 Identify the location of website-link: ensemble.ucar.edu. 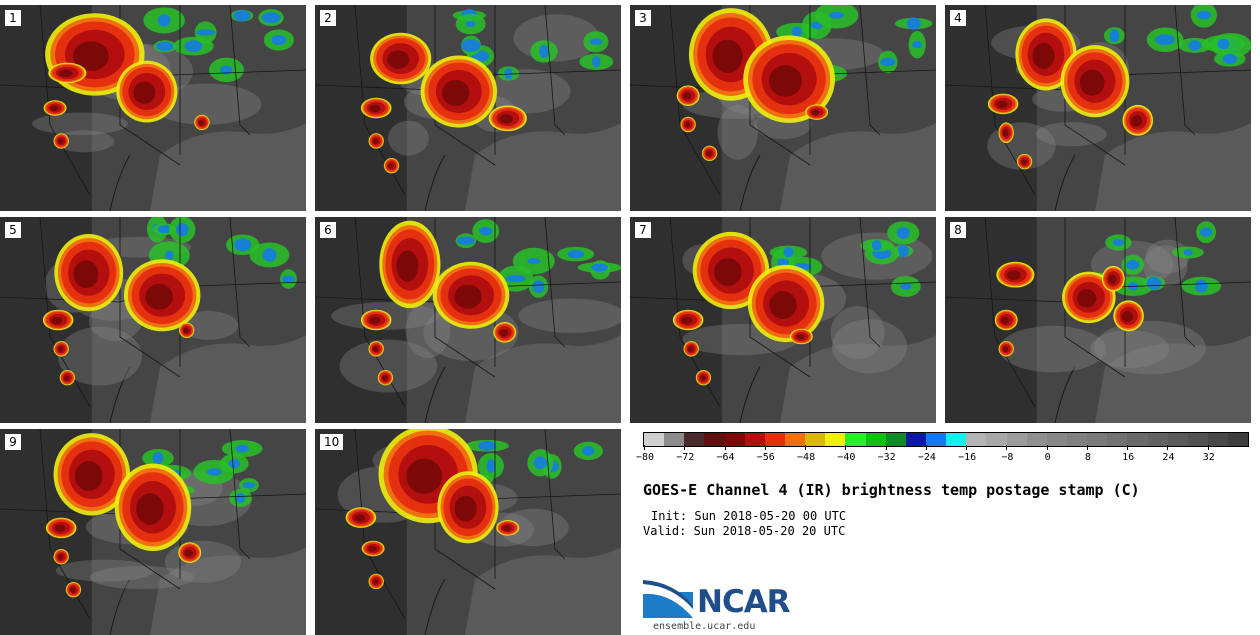
(704, 626).